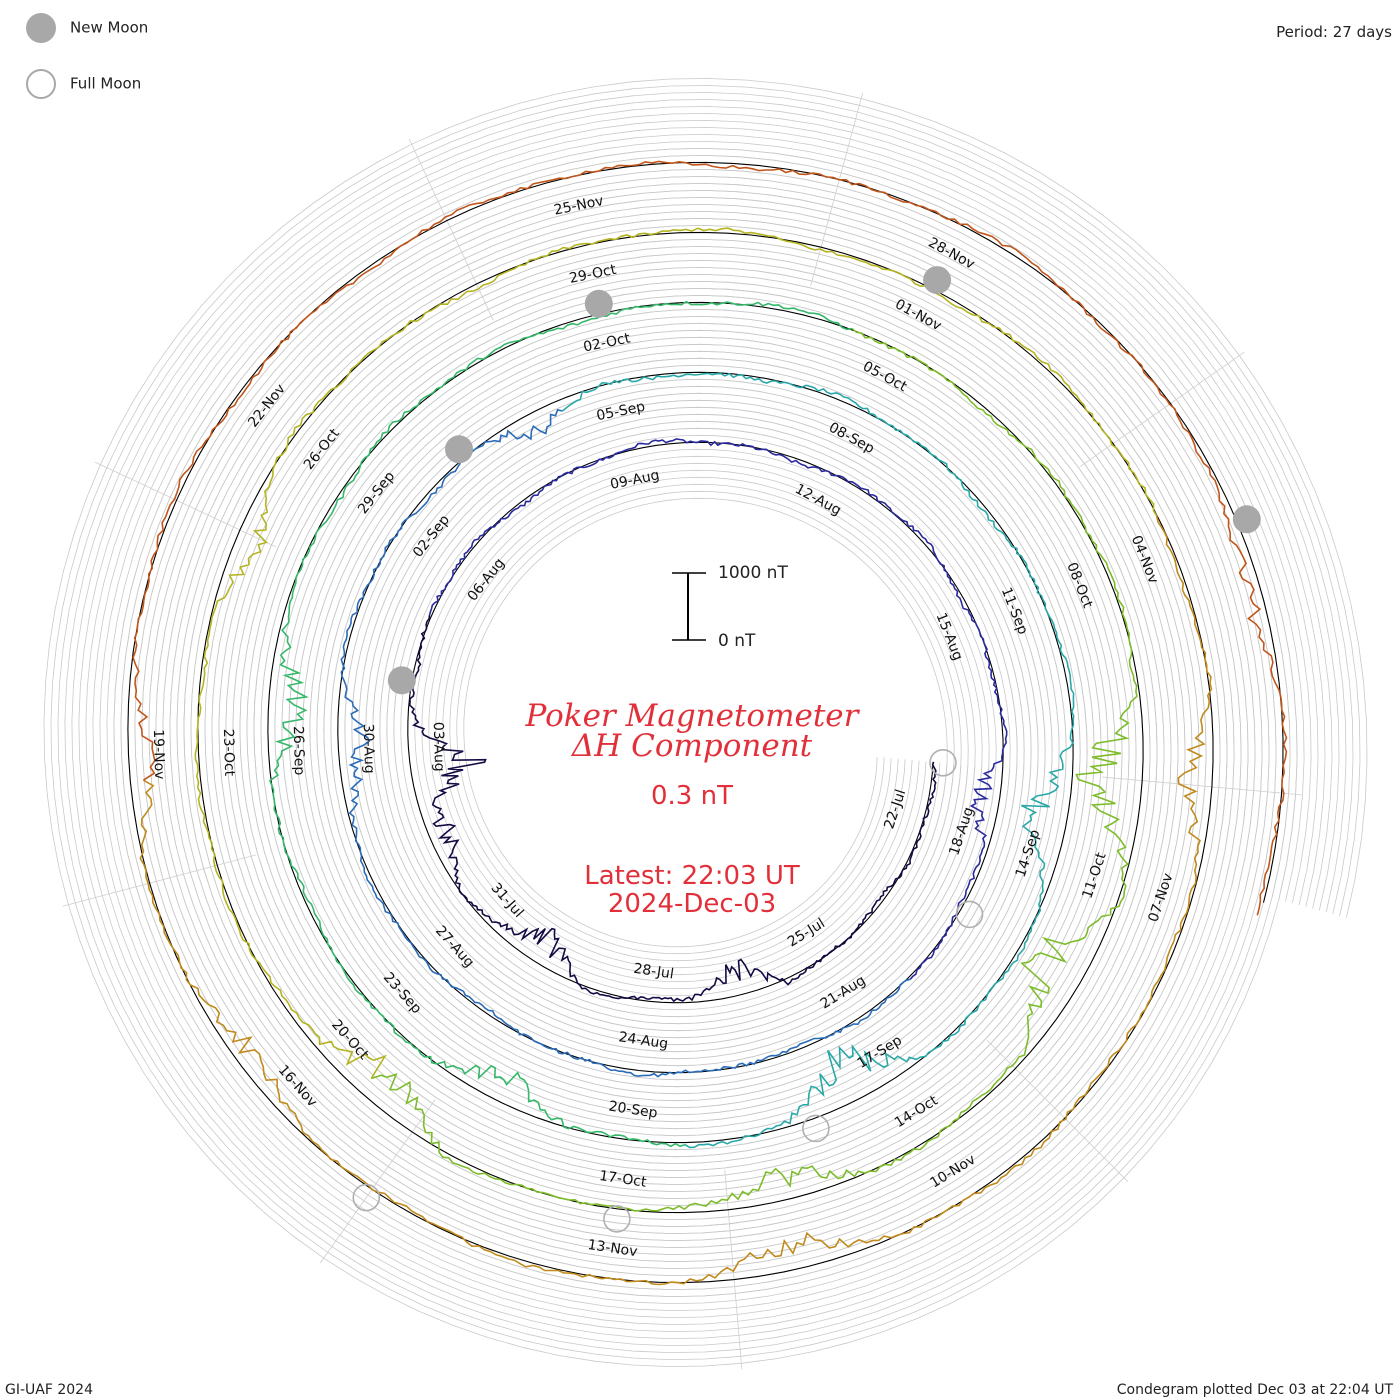 This screenshot has width=1400, height=1400. What do you see at coordinates (689, 606) in the screenshot?
I see `scale-bar` at bounding box center [689, 606].